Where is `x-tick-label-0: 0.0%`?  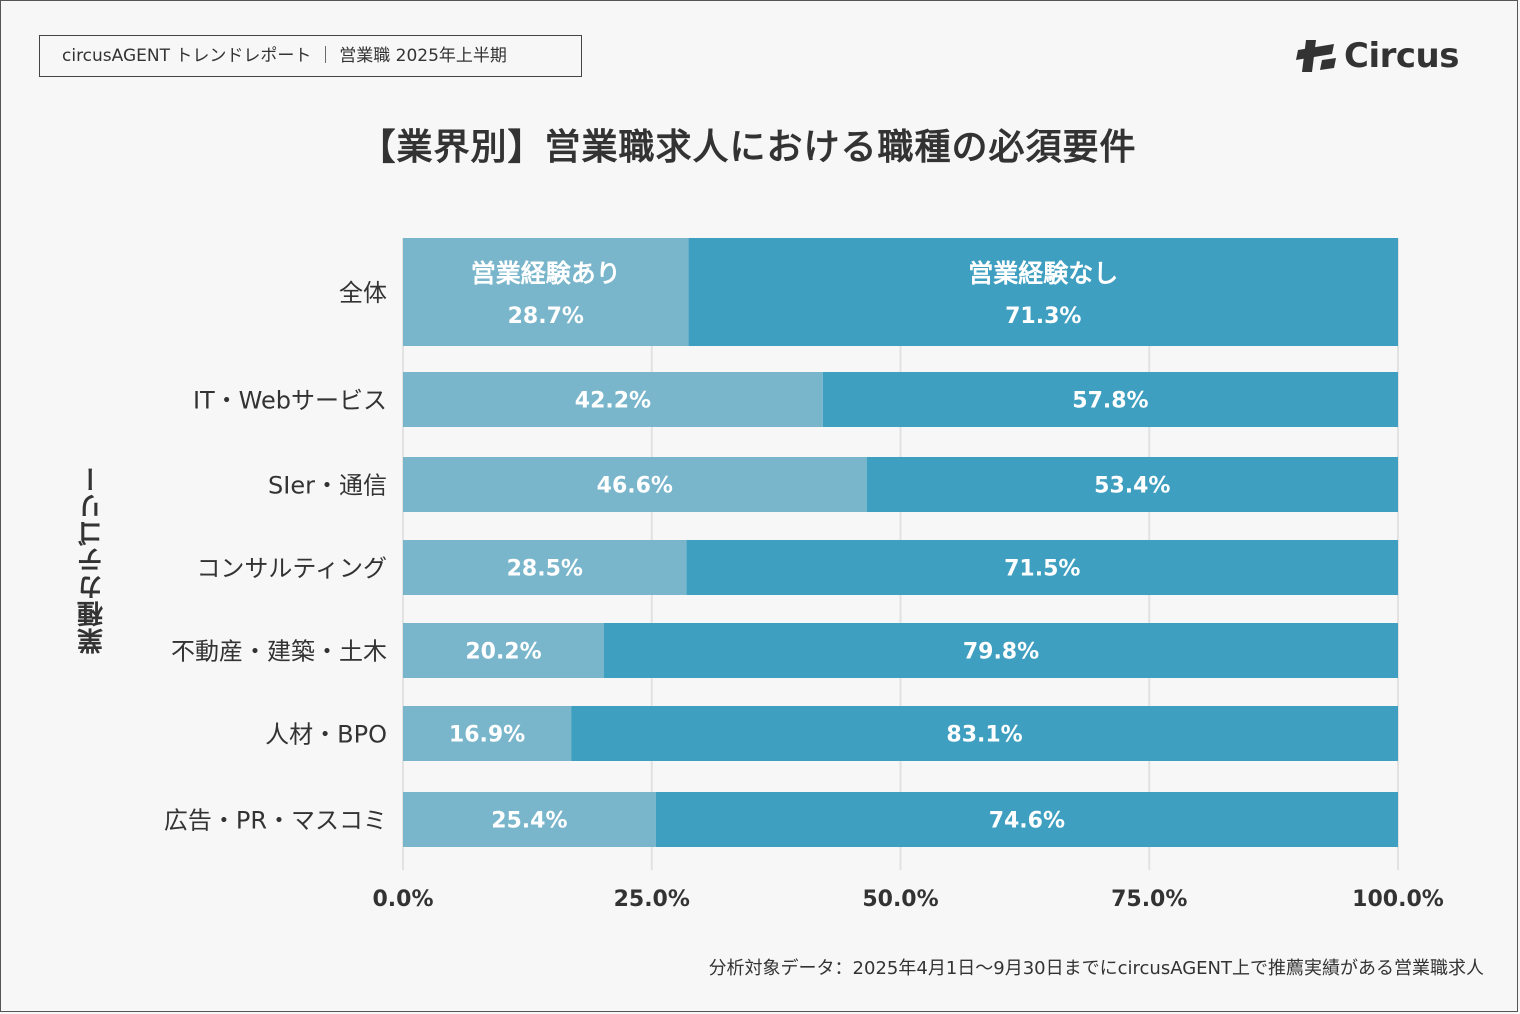 x-tick-label-0: 0.0% is located at coordinates (402, 899).